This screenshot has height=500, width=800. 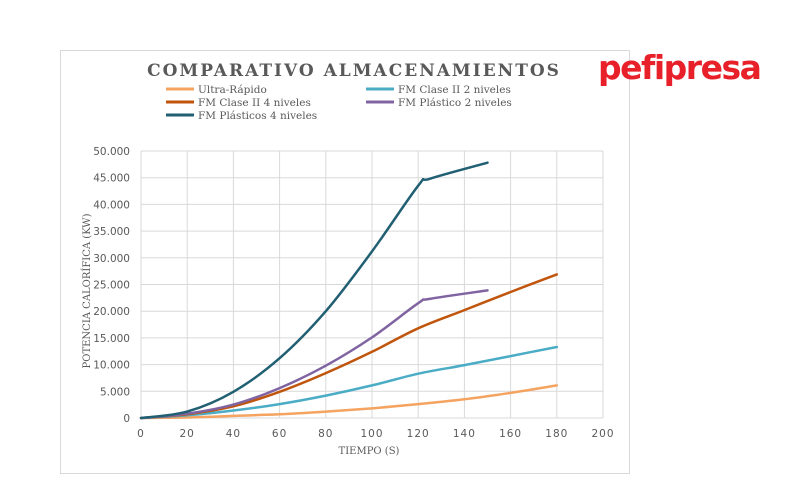 What do you see at coordinates (111, 152) in the screenshot?
I see `y-tick-label: 50.000` at bounding box center [111, 152].